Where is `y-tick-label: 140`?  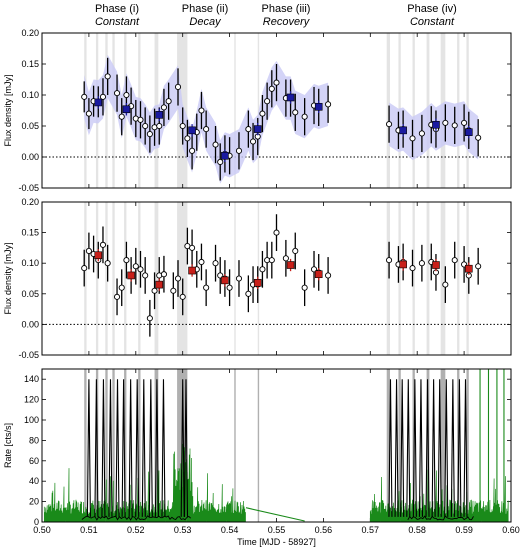 y-tick-label: 140 is located at coordinates (31, 379).